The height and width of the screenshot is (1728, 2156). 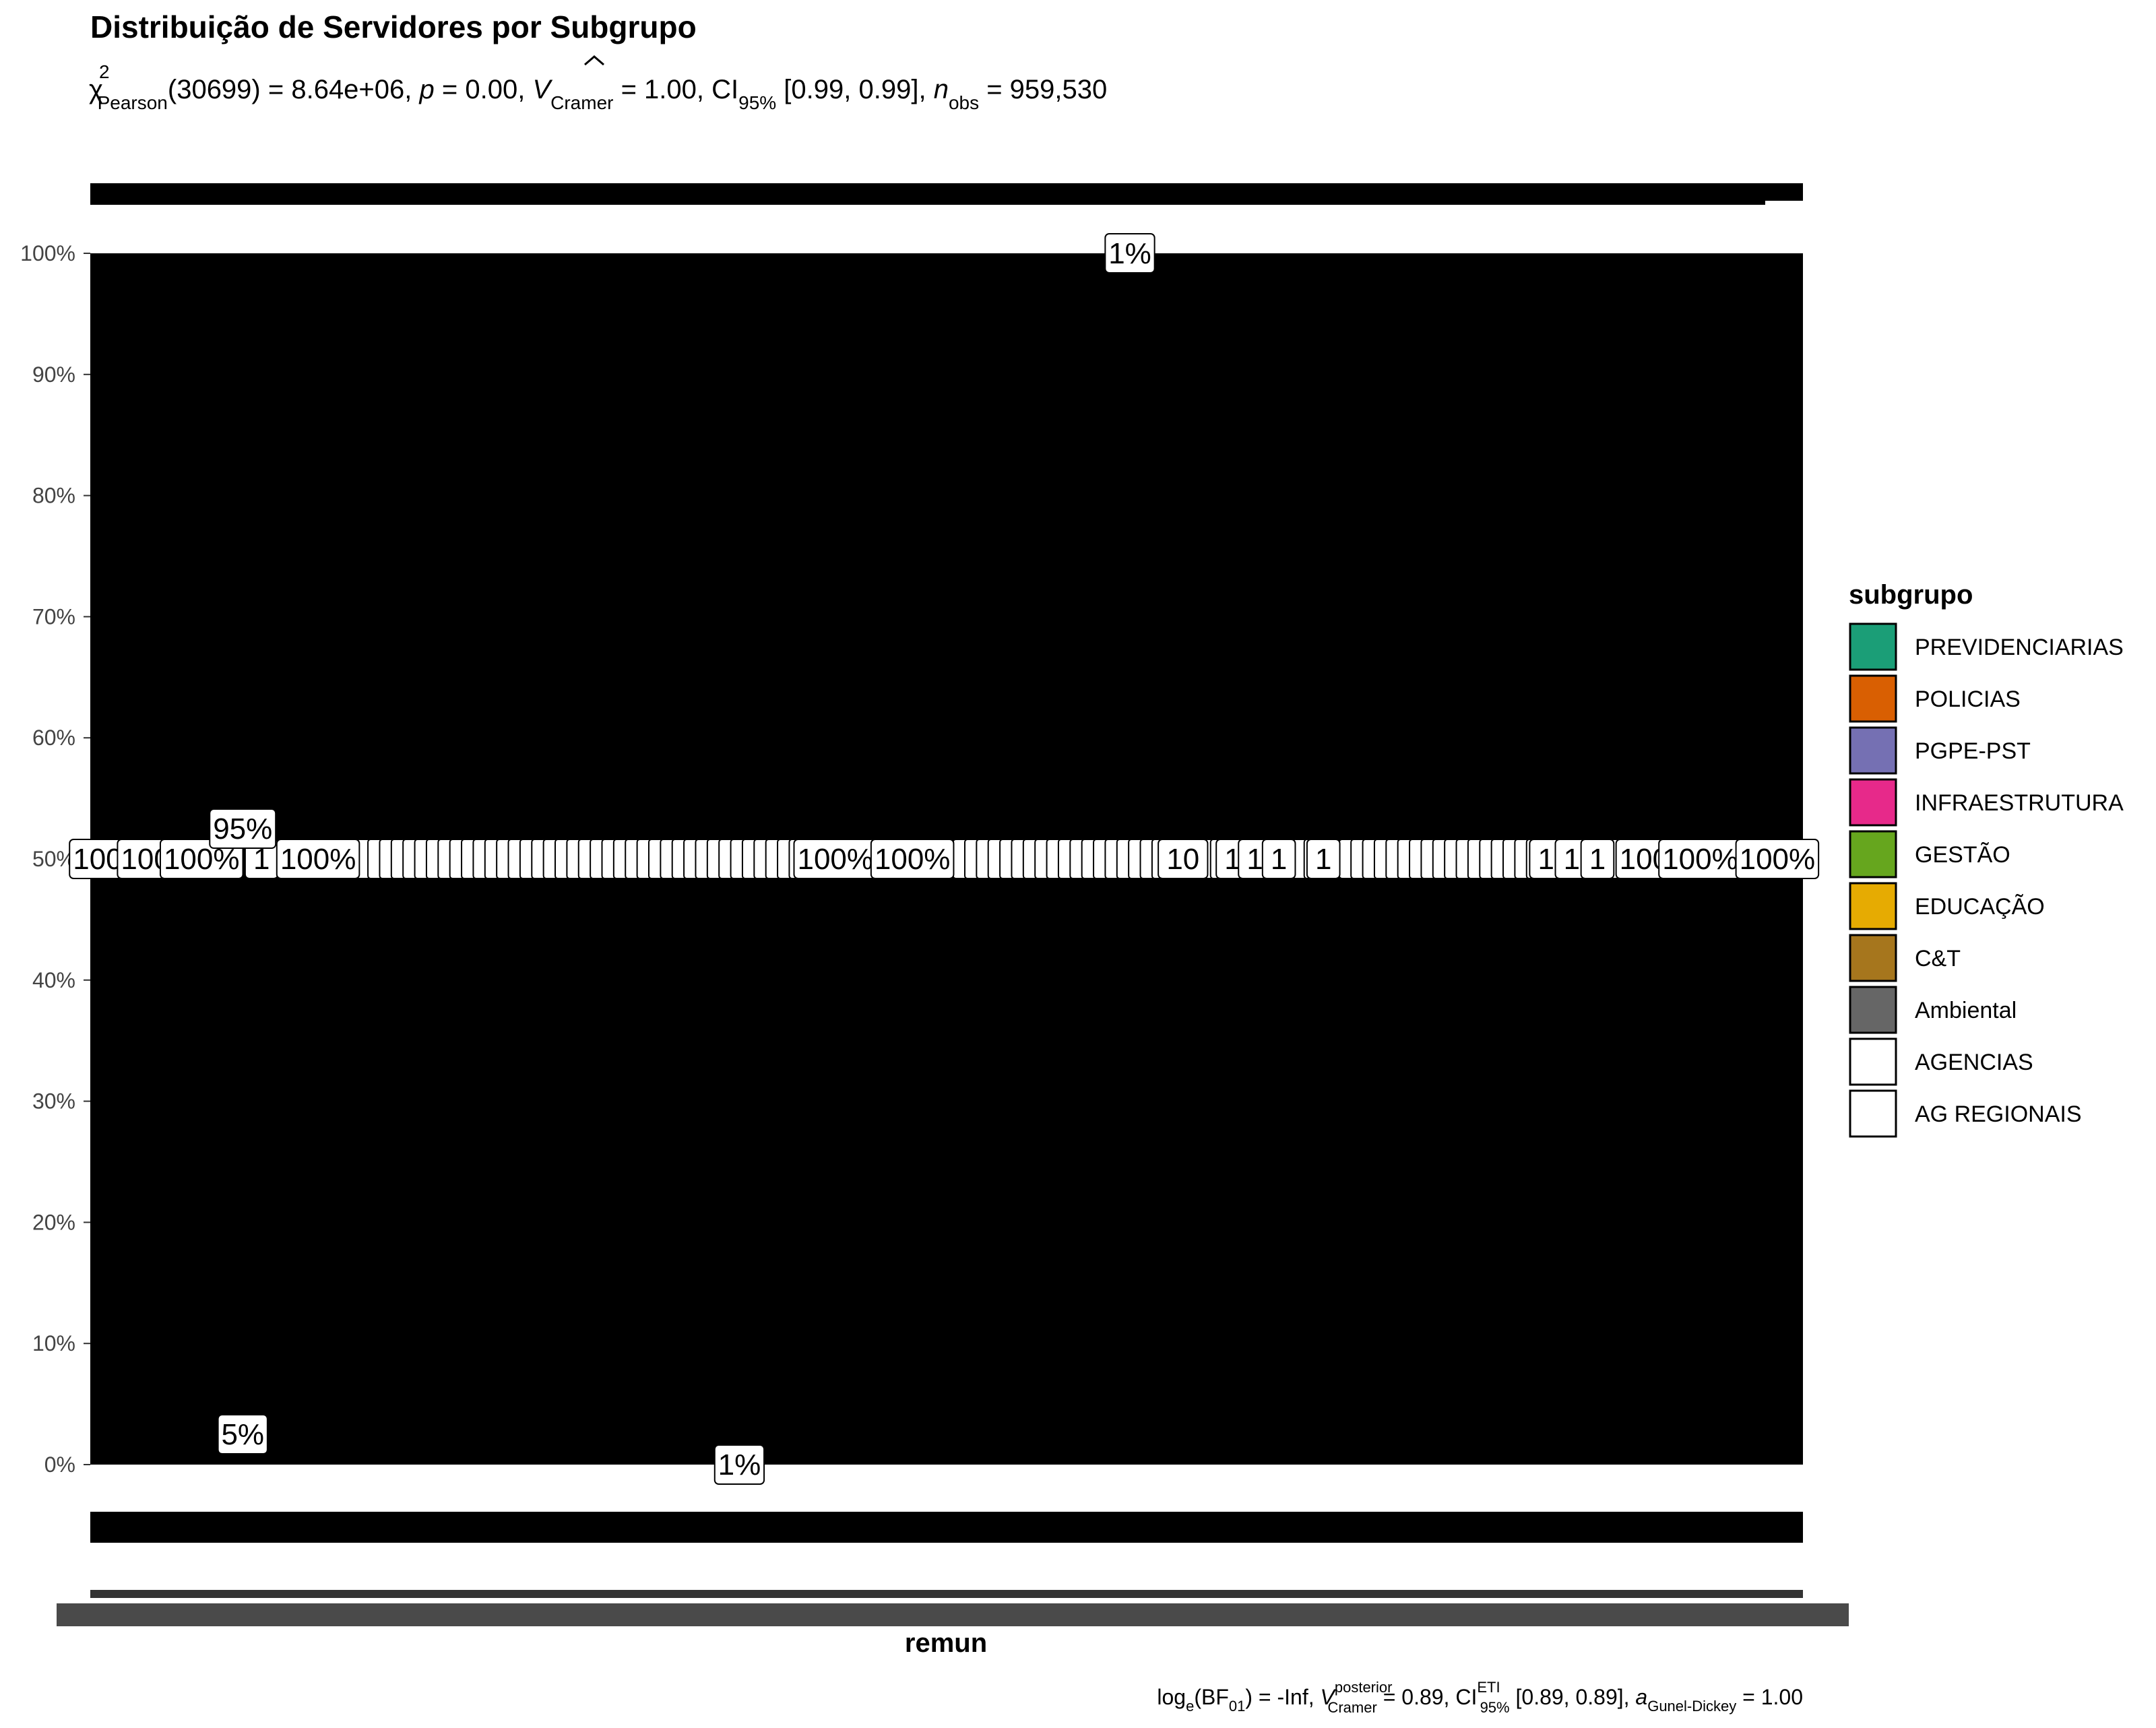 What do you see at coordinates (946, 1643) in the screenshot?
I see `x-axis-label: remun` at bounding box center [946, 1643].